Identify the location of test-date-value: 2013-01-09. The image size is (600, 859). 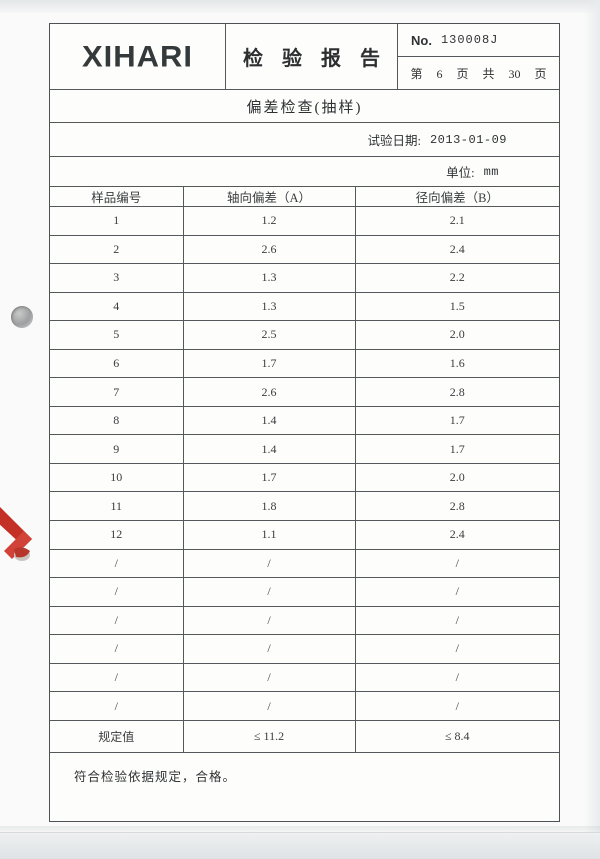
(468, 139).